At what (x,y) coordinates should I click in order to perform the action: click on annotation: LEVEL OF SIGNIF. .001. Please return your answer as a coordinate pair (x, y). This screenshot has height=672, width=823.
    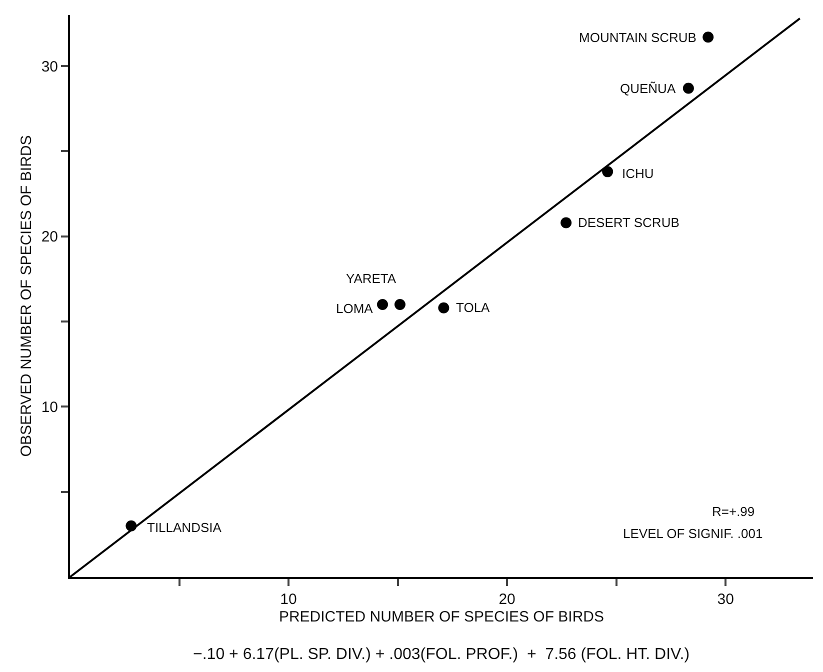
    Looking at the image, I should click on (693, 533).